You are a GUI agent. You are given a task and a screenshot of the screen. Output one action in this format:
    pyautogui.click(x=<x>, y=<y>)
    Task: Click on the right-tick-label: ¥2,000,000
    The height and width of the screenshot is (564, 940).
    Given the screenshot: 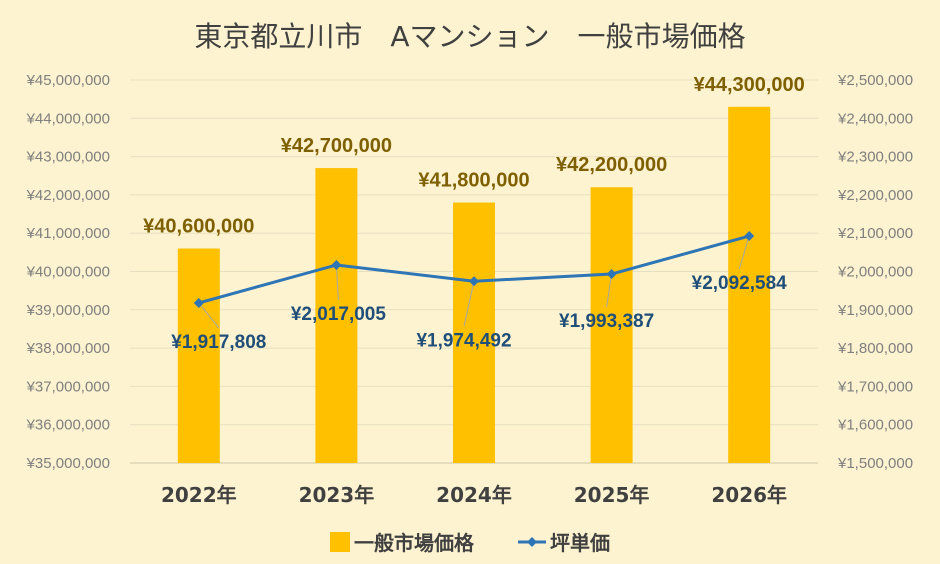 What is the action you would take?
    pyautogui.click(x=875, y=272)
    